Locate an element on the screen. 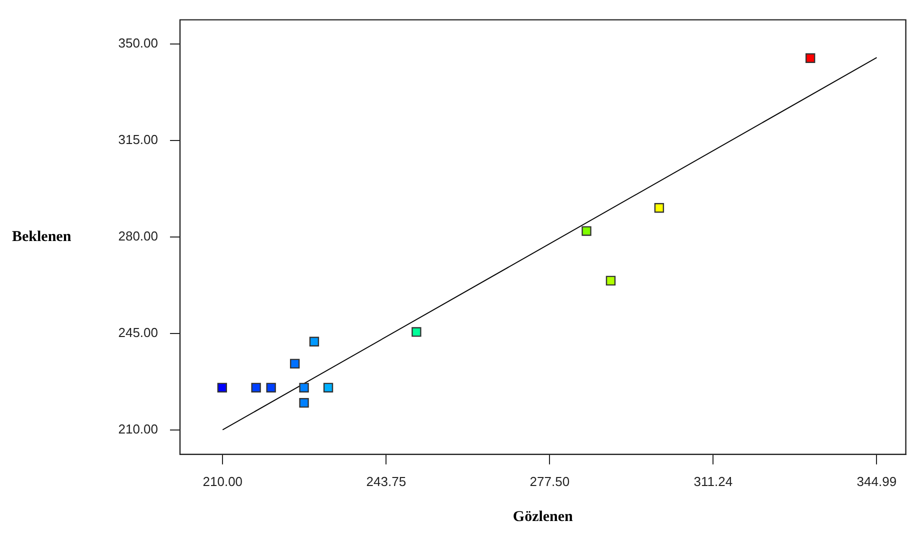 The width and height of the screenshot is (913, 534). x-axis-title: Gözlenen is located at coordinates (543, 516).